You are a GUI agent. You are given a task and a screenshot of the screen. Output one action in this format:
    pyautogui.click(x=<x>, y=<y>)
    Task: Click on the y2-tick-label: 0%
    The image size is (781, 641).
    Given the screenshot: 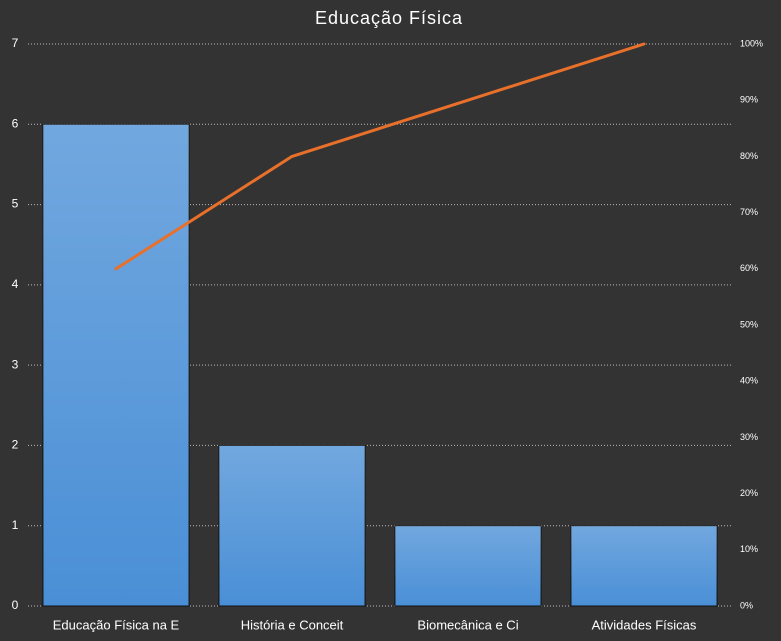 What is the action you would take?
    pyautogui.click(x=746, y=605)
    